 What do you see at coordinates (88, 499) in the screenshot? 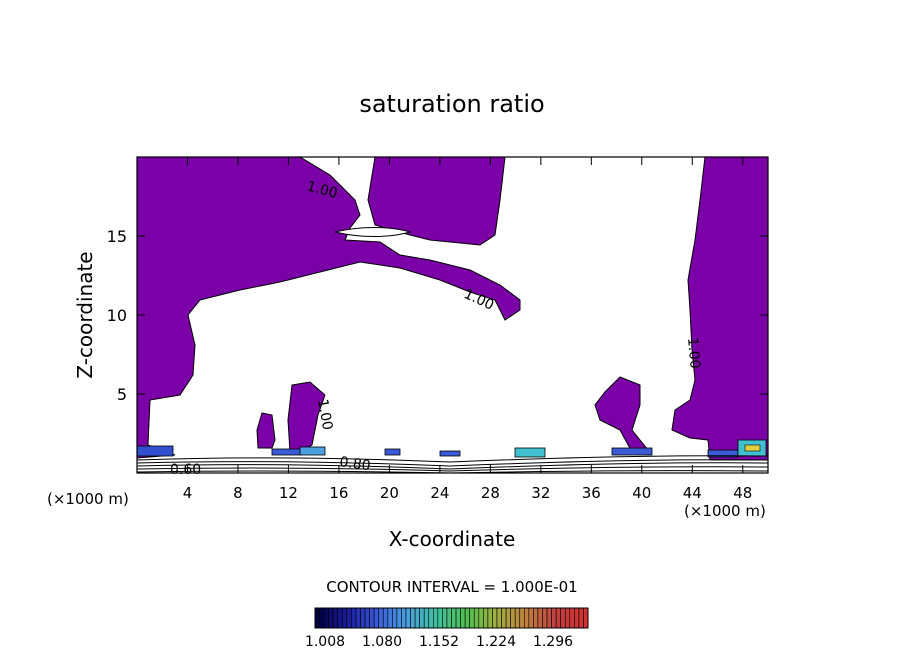
I see `x-unit-left: (×1000 m)` at bounding box center [88, 499].